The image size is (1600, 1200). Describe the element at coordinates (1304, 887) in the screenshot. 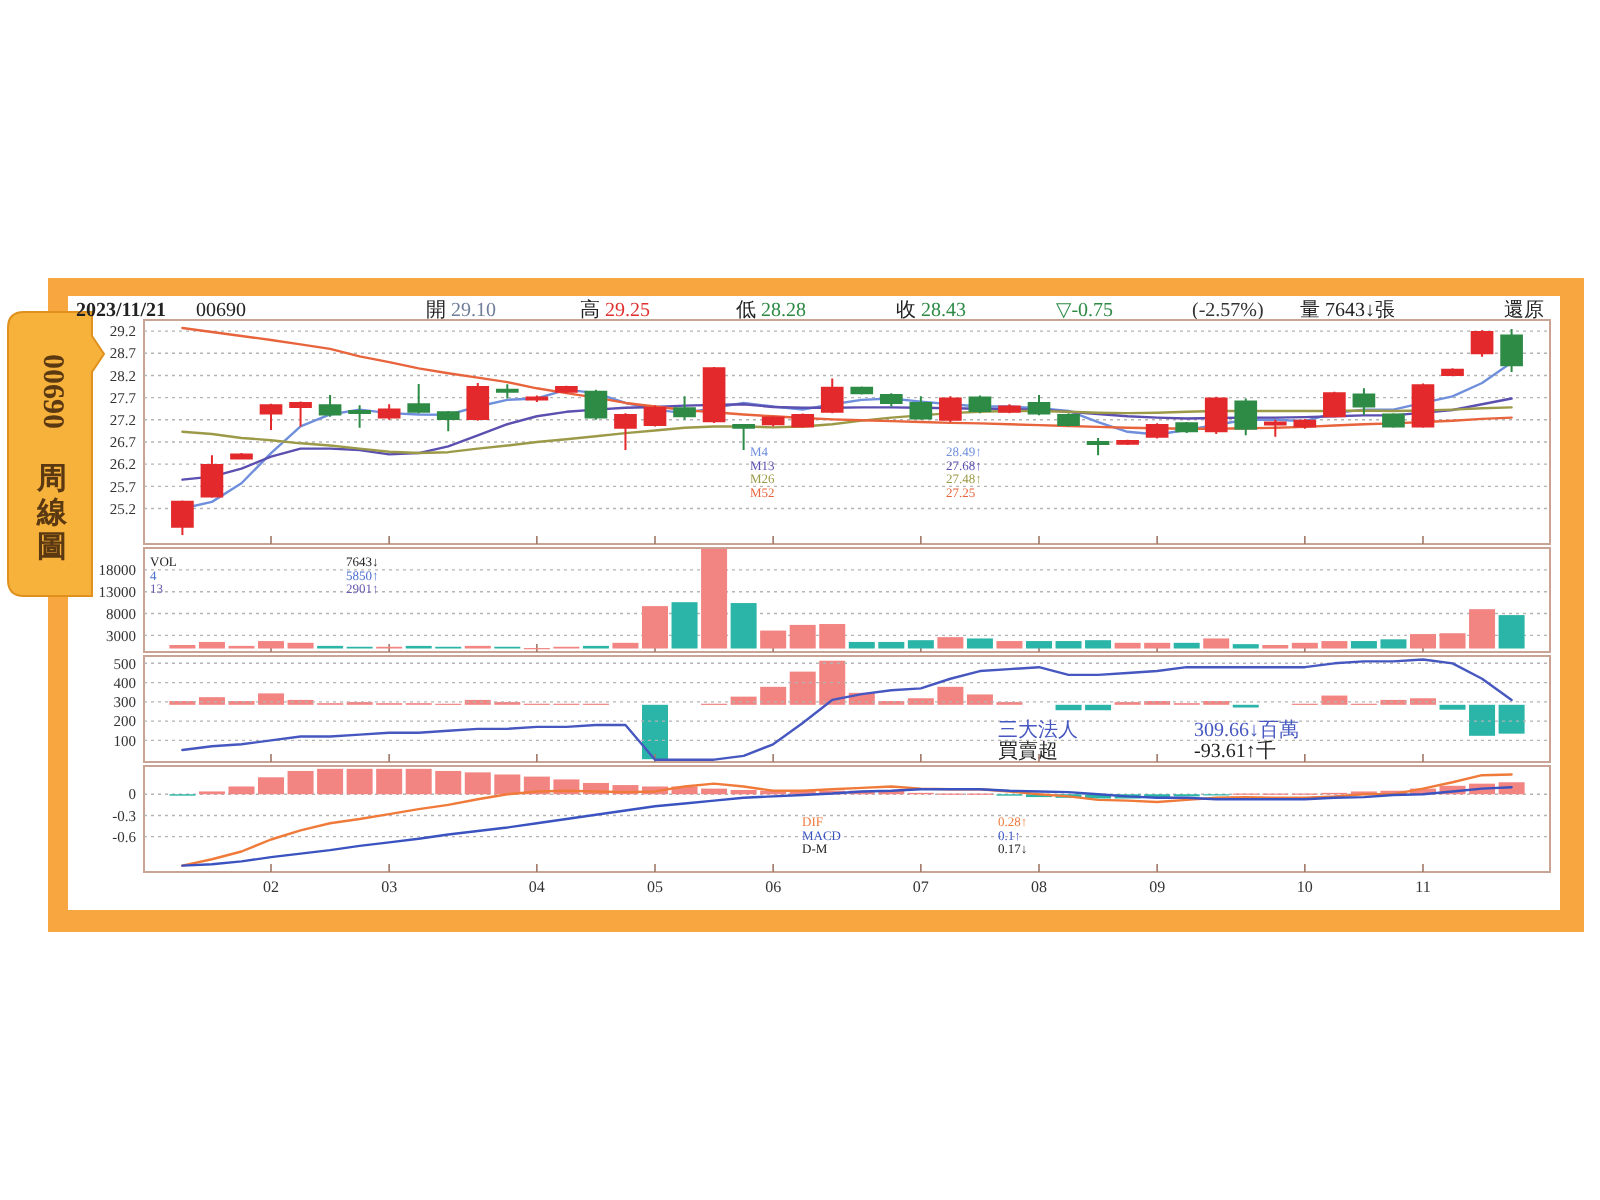

I see `x-tick-label: 10` at that location.